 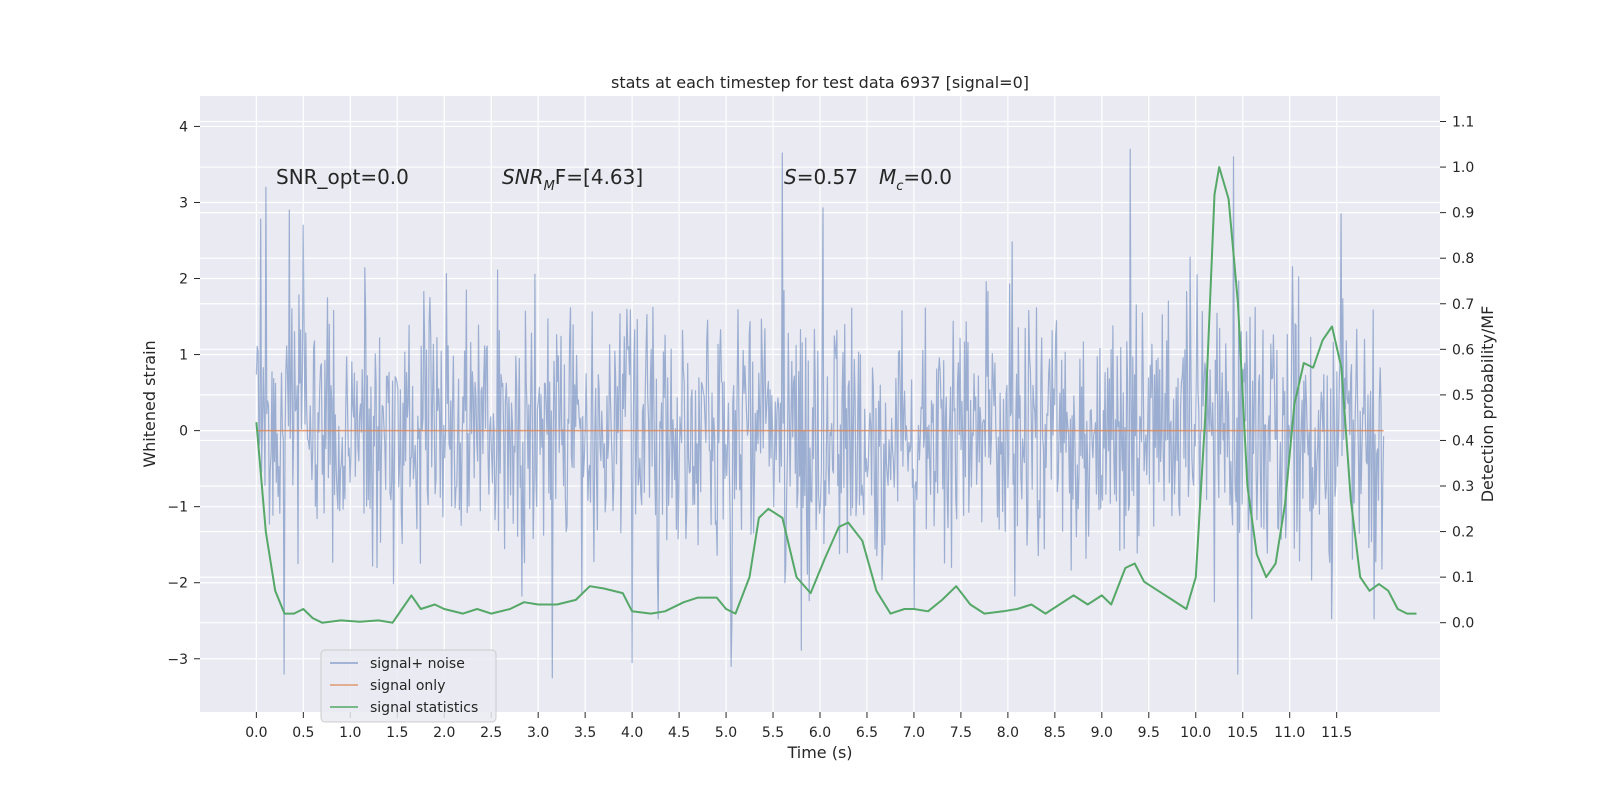 What do you see at coordinates (523, 177) in the screenshot?
I see `annotation-snr-mf-main: SNR` at bounding box center [523, 177].